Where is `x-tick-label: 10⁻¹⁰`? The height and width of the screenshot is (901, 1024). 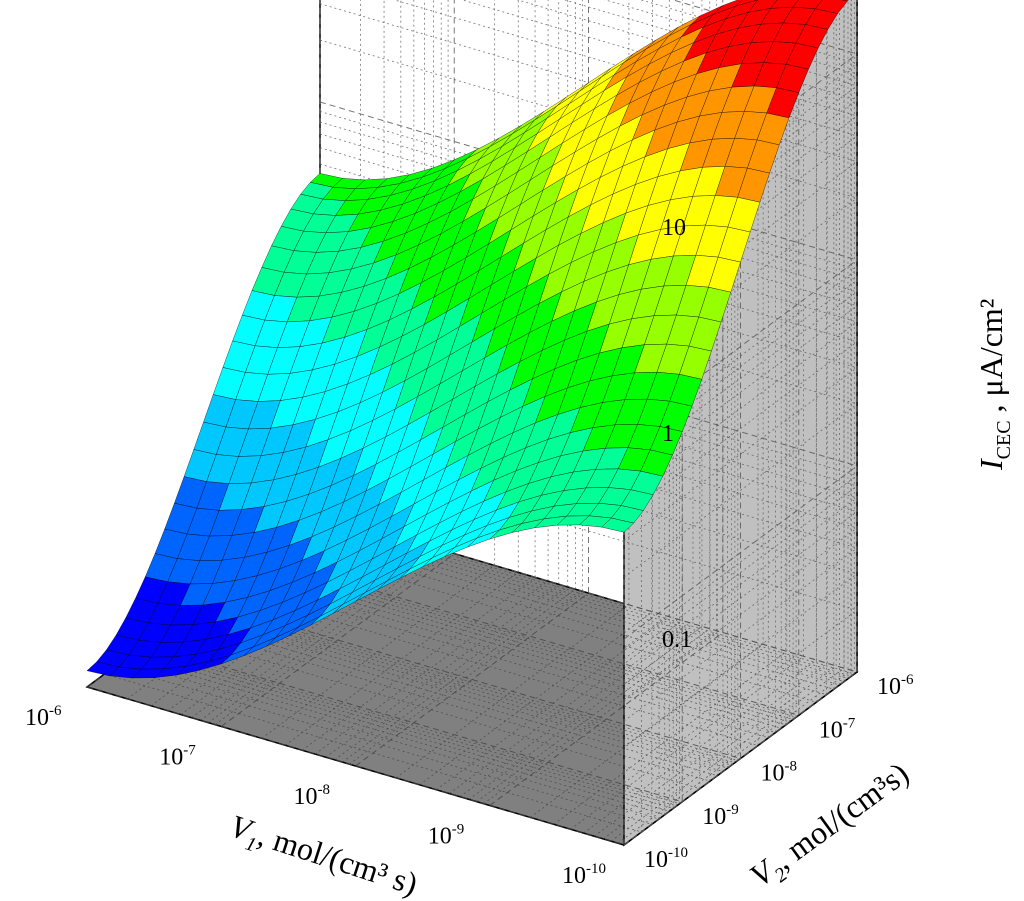 x-tick-label: 10⁻¹⁰ is located at coordinates (584, 875).